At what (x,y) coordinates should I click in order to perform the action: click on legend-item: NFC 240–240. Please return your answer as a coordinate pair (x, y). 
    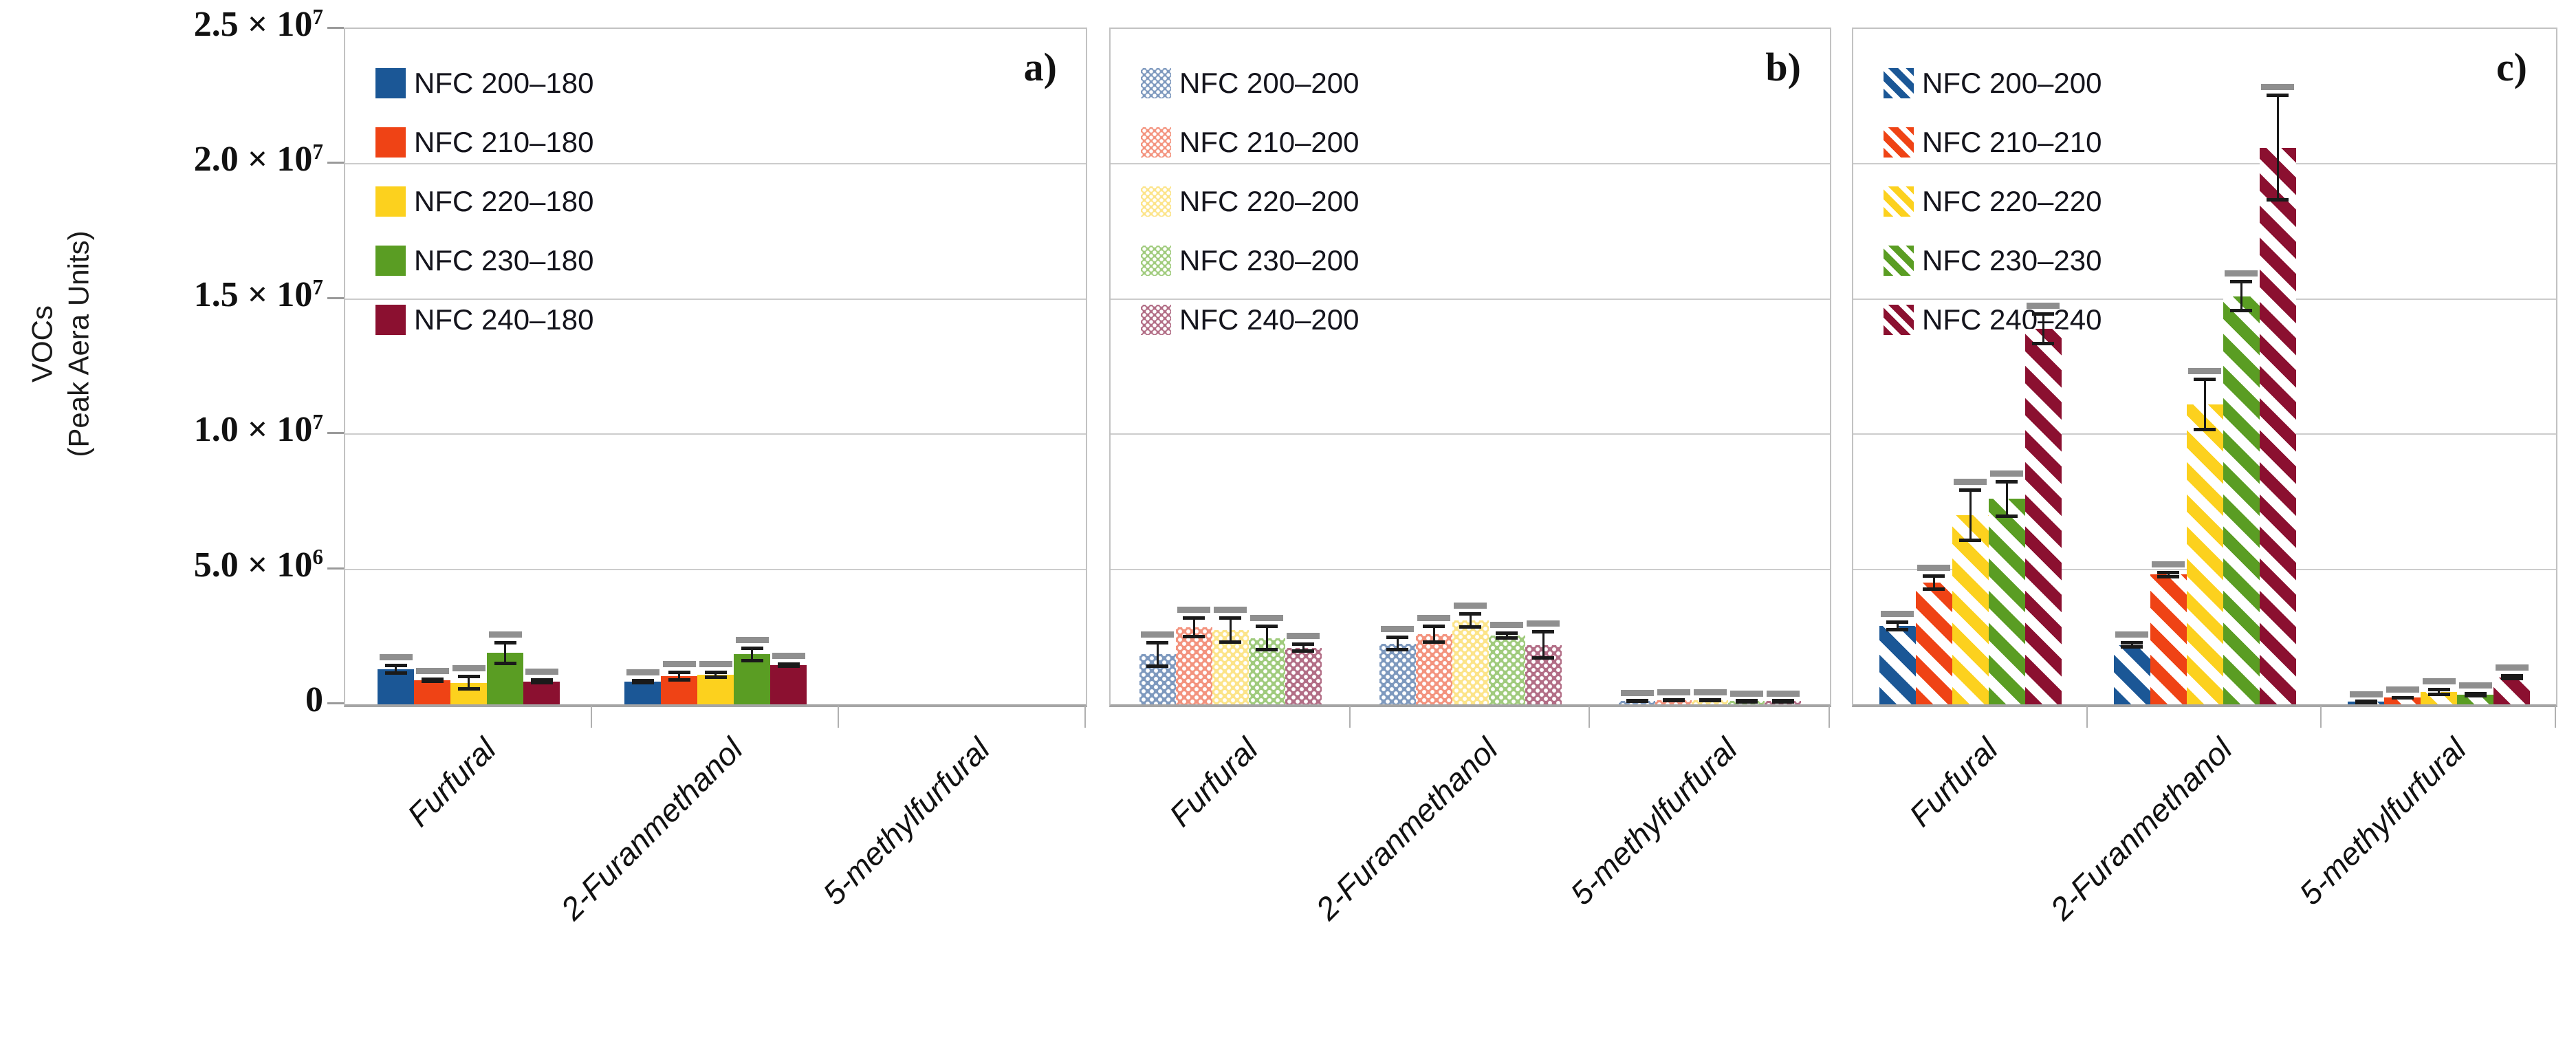
    Looking at the image, I should click on (1993, 319).